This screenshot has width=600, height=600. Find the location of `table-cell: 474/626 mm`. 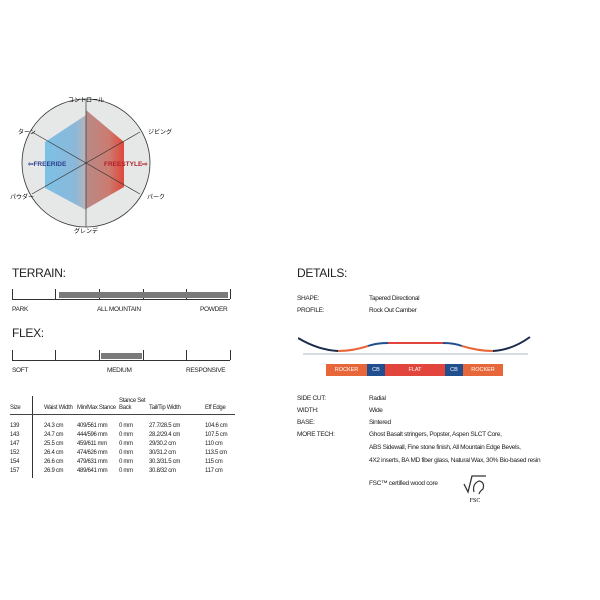

table-cell: 474/626 mm is located at coordinates (92, 453).